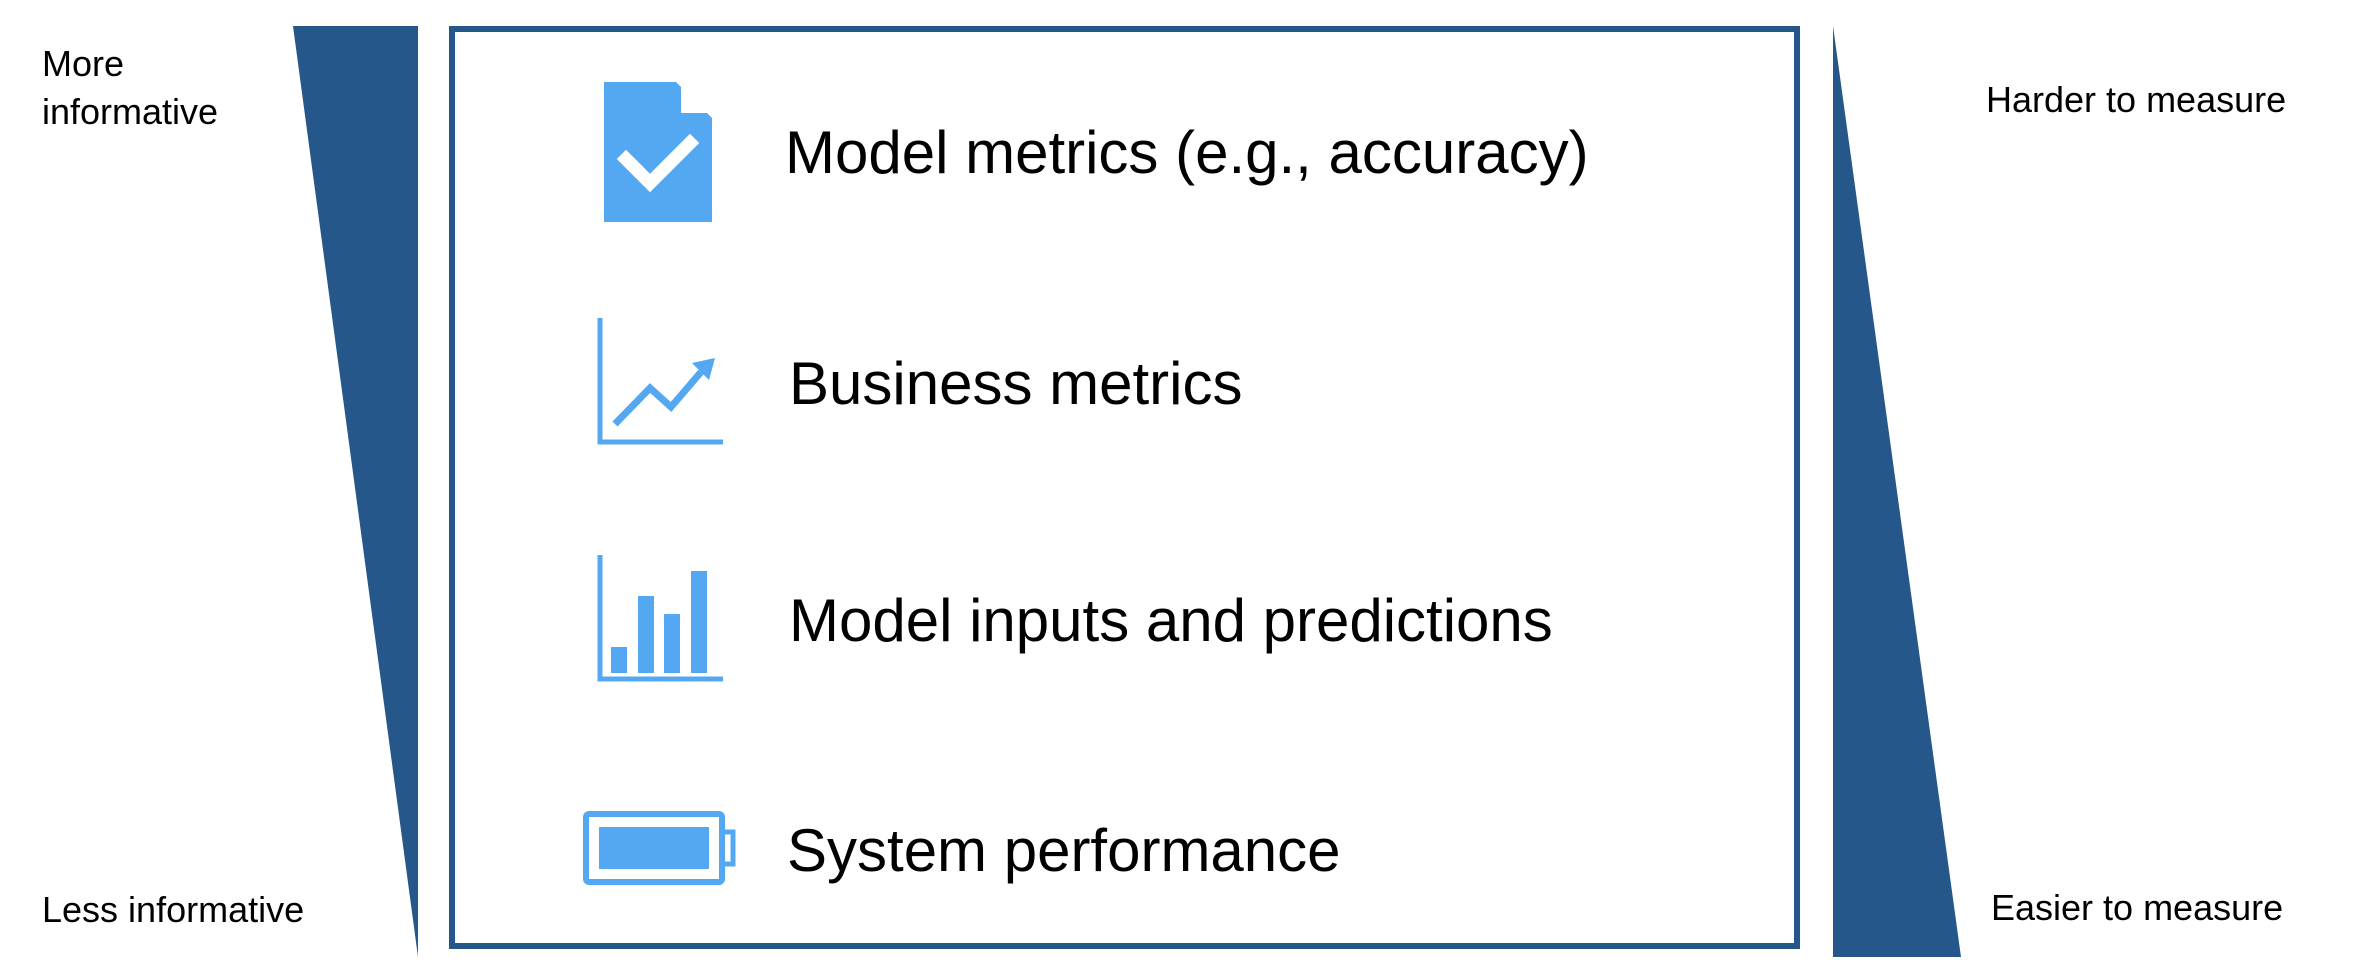 The height and width of the screenshot is (978, 2354). I want to click on model-metrics-label: Model metrics (e.g., accuracy), so click(1187, 152).